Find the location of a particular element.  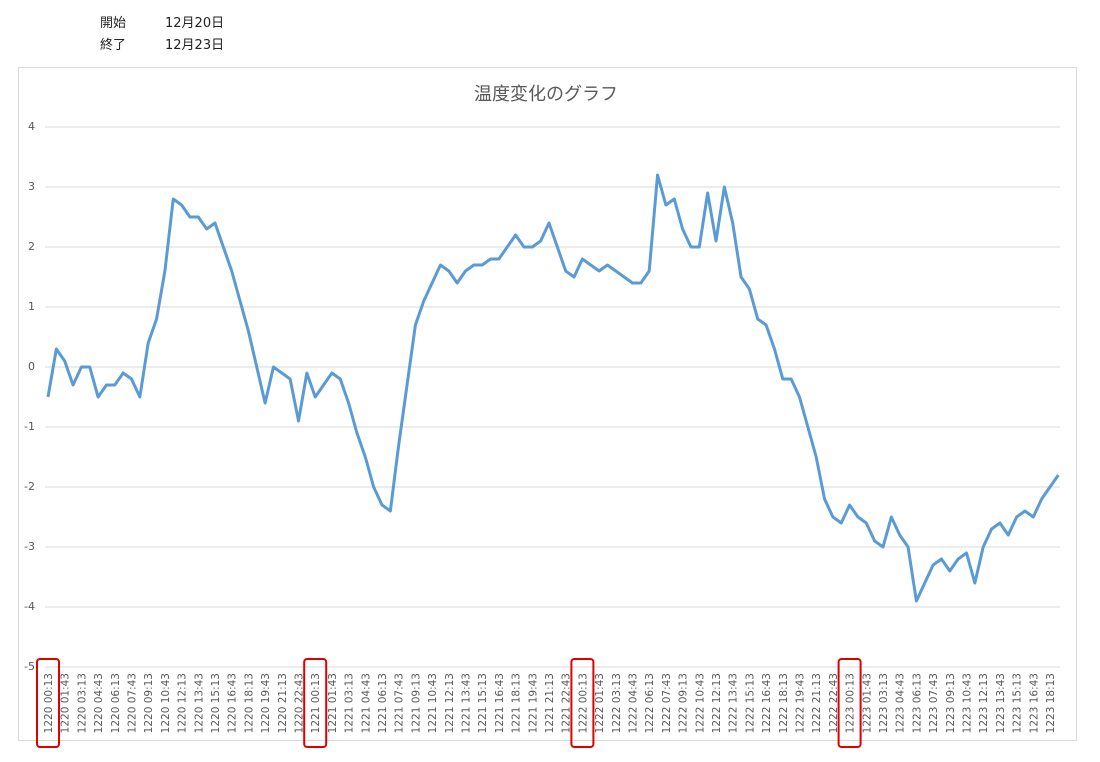

x-tick-label: 1221 00:13 is located at coordinates (316, 703).